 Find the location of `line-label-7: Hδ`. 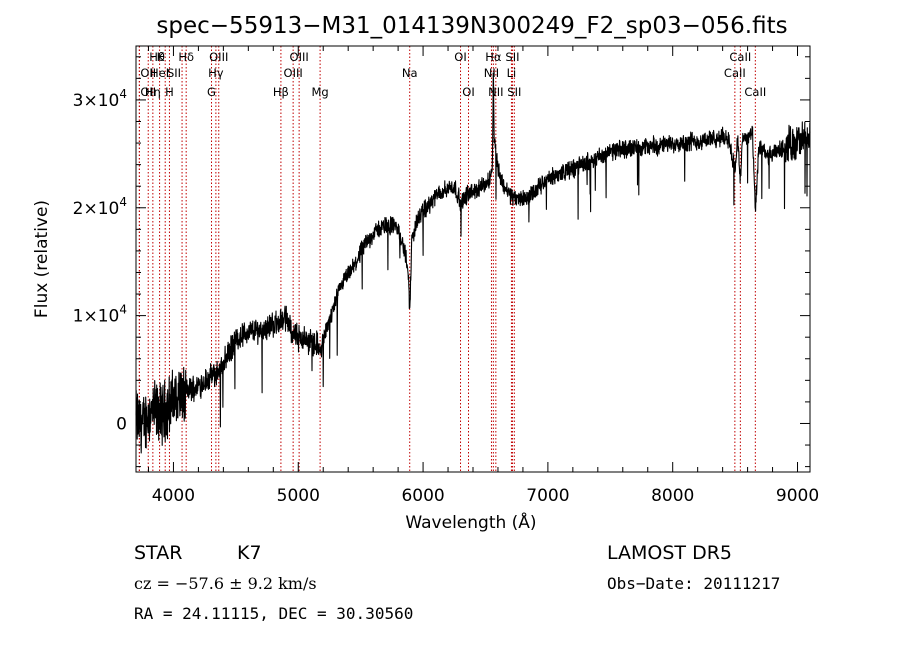

line-label-7: Hδ is located at coordinates (186, 57).